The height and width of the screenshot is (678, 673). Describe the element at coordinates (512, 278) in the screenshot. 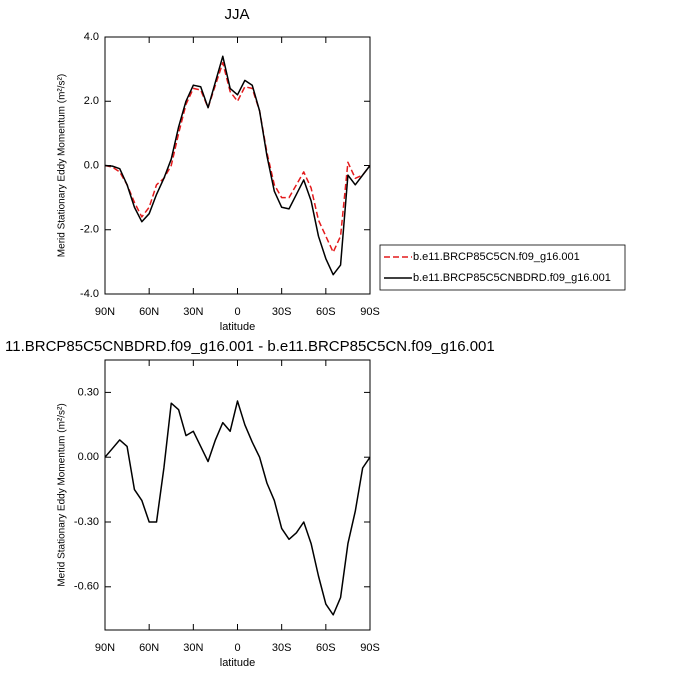

I see `legend-label: b.e11.BRCP85C5CNBDRD.f09_g16.001` at that location.